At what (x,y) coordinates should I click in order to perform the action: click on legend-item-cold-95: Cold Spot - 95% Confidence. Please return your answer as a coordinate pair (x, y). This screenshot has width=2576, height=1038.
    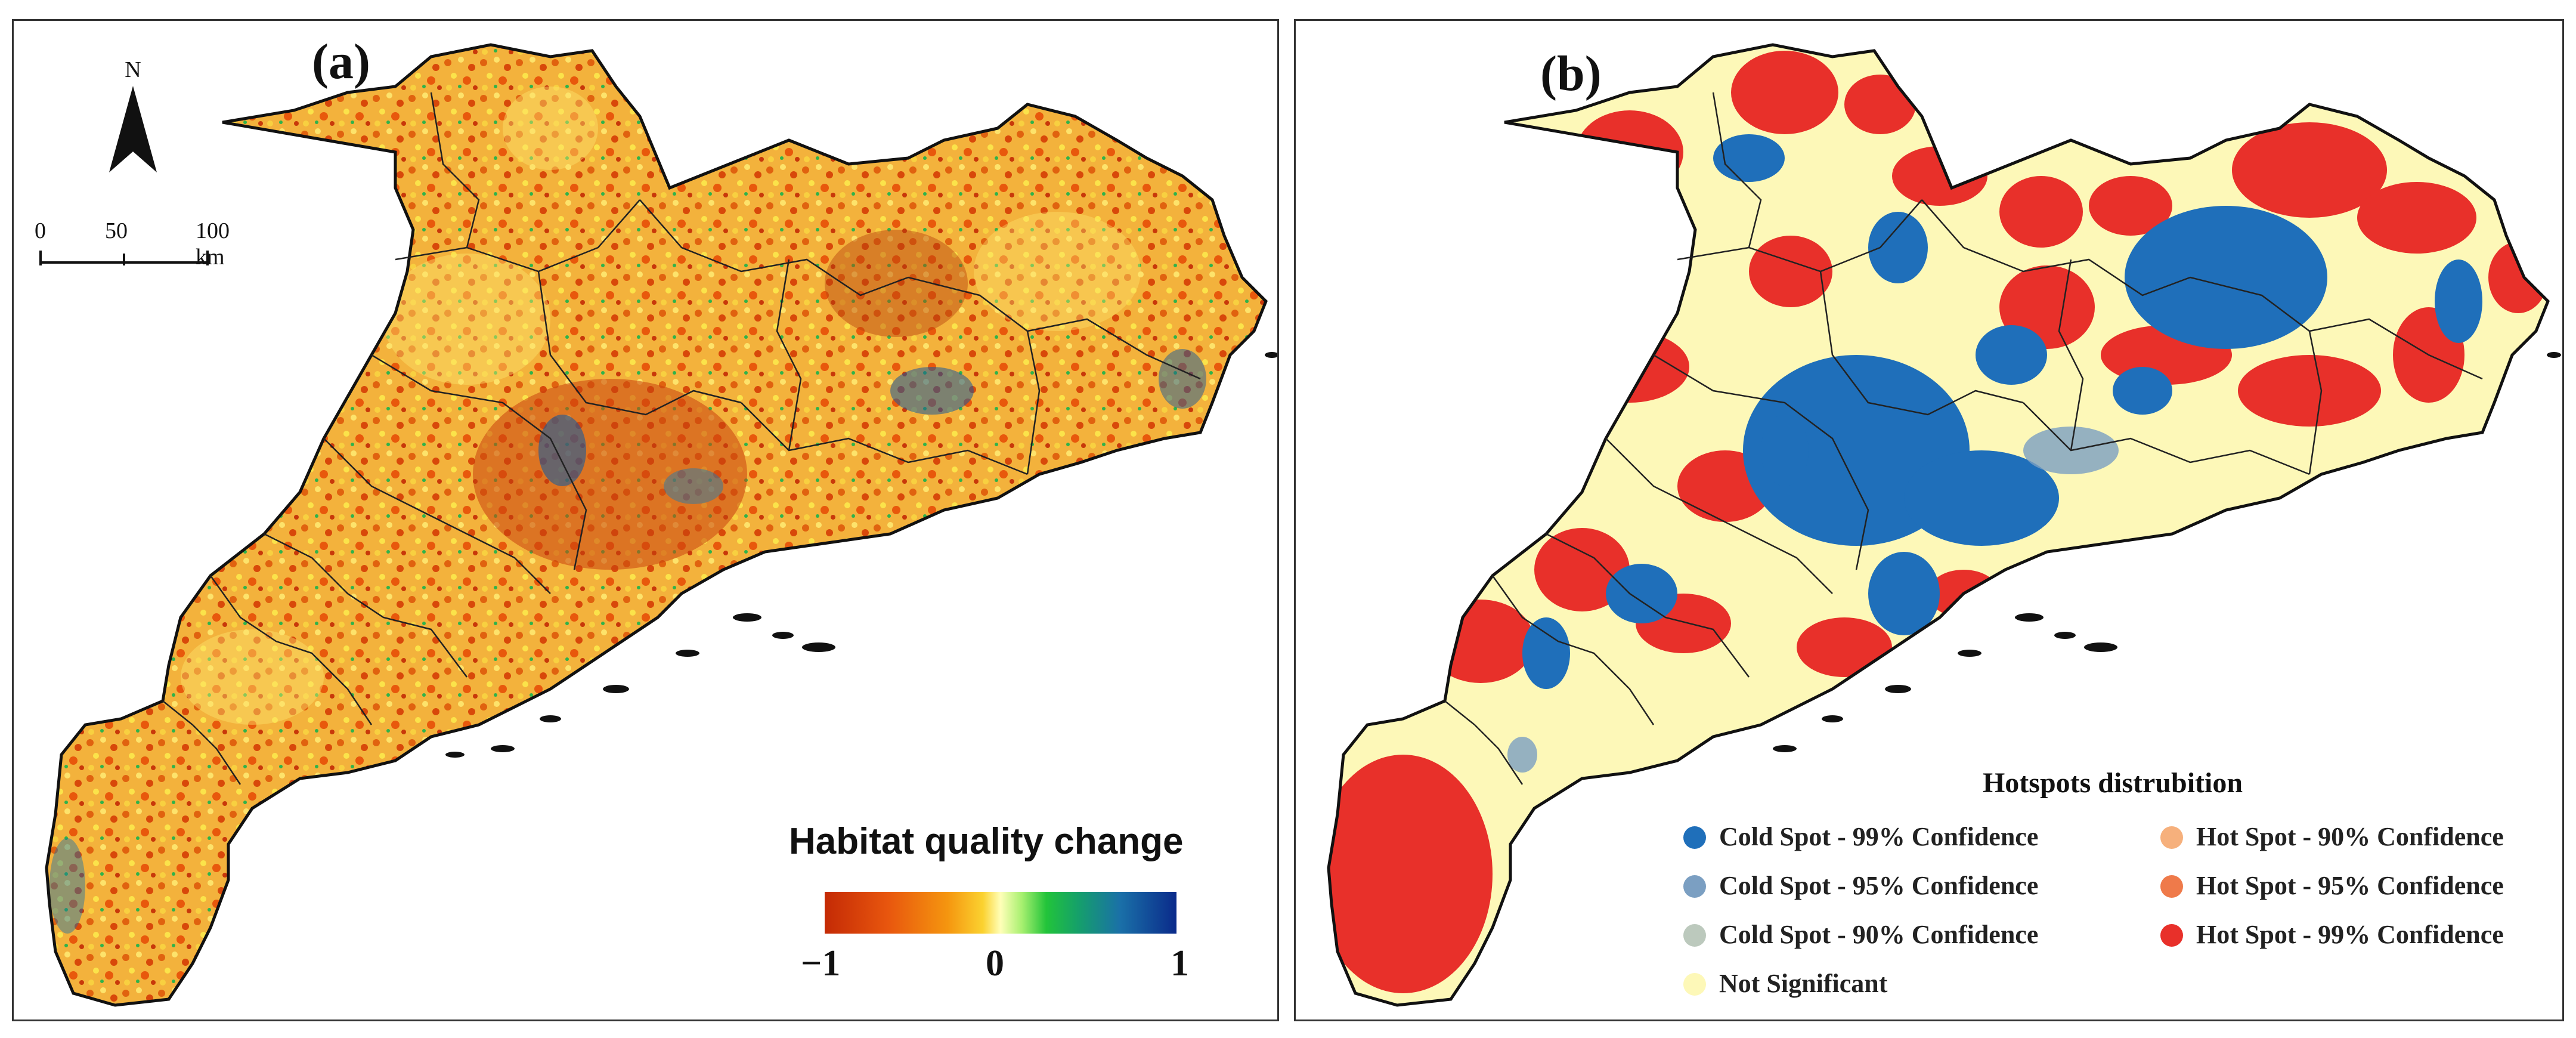
    Looking at the image, I should click on (1879, 885).